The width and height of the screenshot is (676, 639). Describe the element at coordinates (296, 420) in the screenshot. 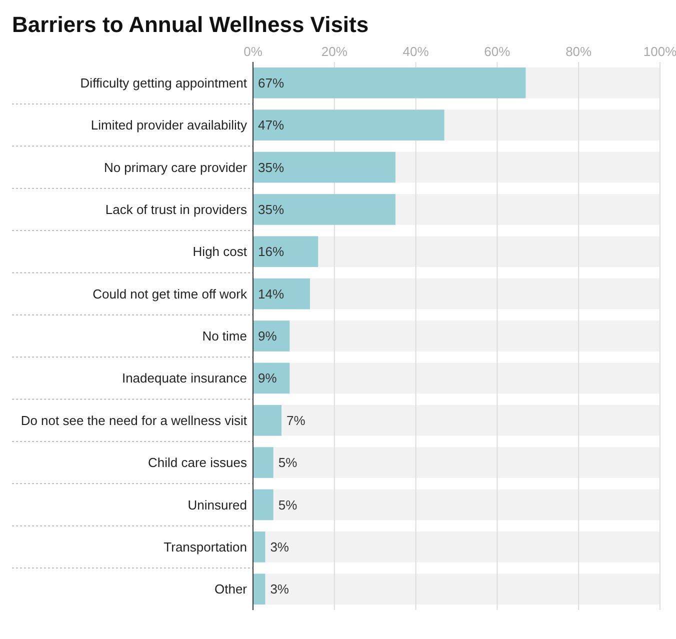

I see `data-label: 7%` at that location.